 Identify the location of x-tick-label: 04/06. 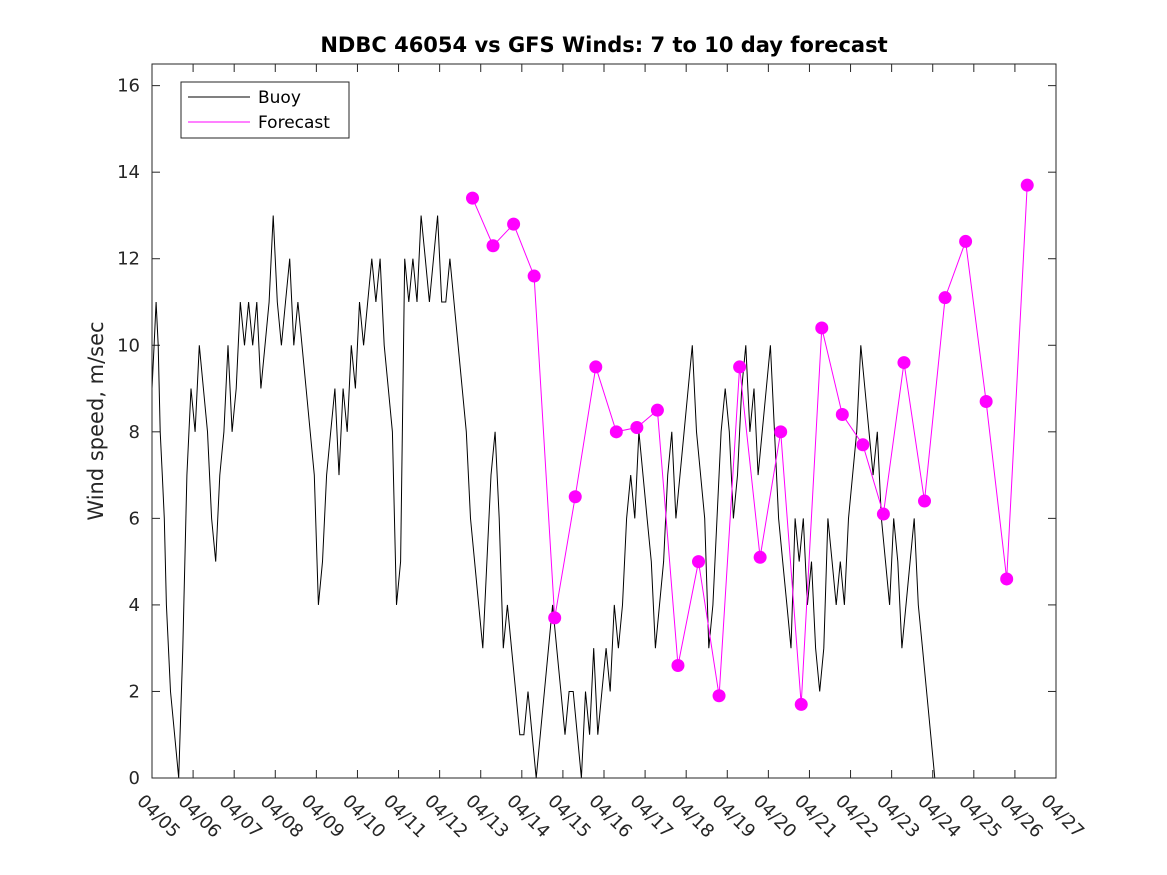
(200, 817).